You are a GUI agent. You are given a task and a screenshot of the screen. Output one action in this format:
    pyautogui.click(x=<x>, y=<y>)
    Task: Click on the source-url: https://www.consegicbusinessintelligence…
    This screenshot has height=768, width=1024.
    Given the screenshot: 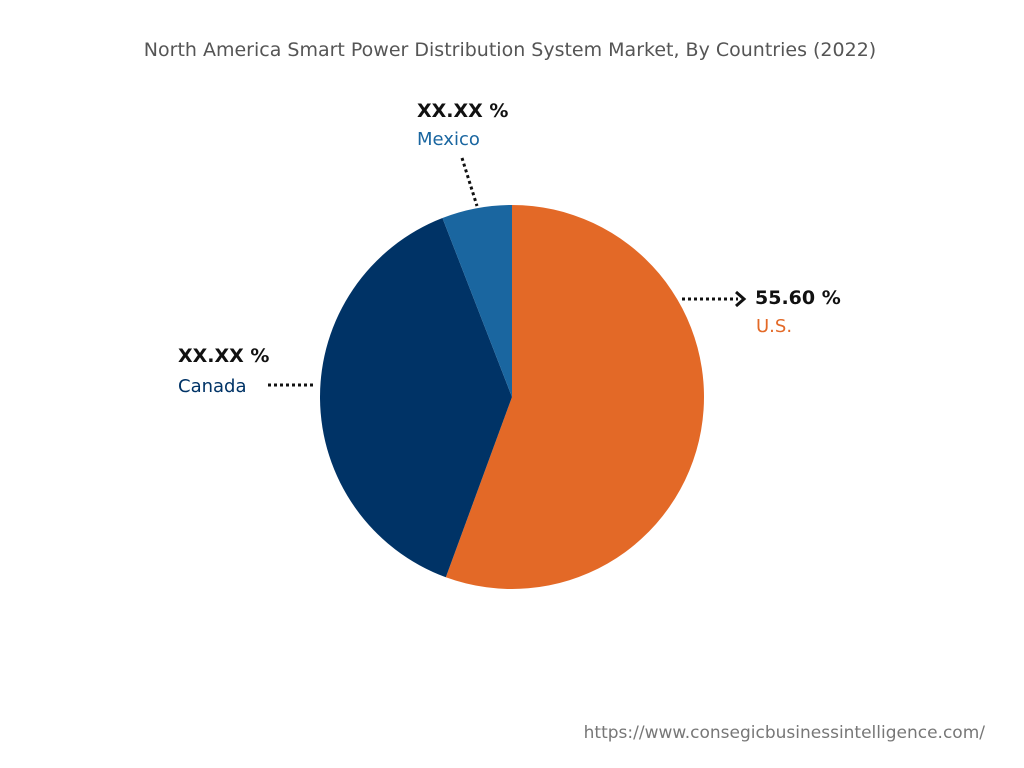 What is the action you would take?
    pyautogui.click(x=785, y=733)
    